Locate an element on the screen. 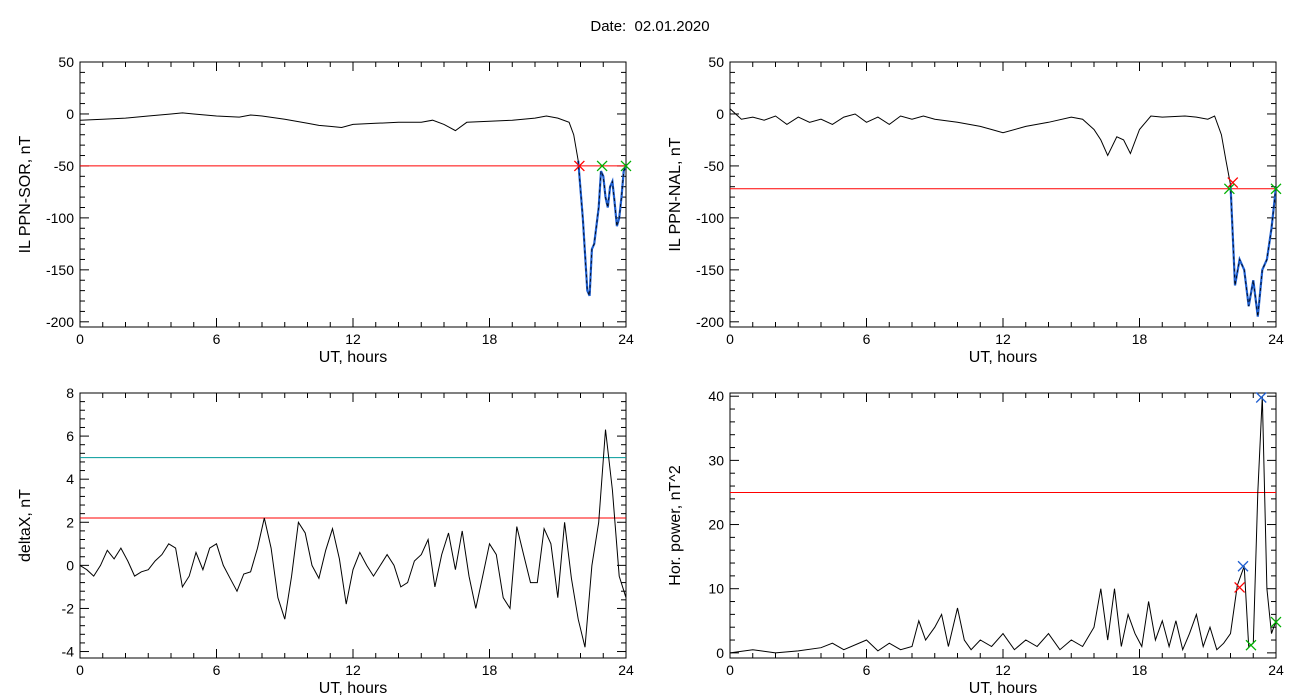 The image size is (1300, 700). y-axis-label: deltaX, nT is located at coordinates (25, 525).